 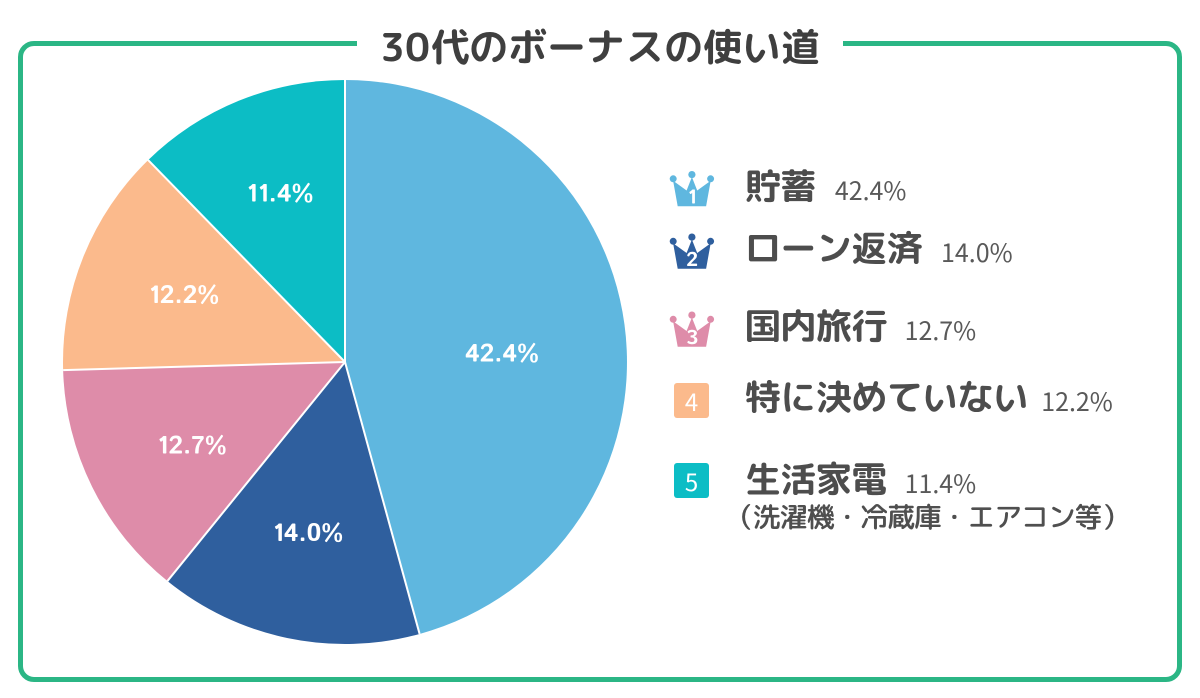 What do you see at coordinates (184, 296) in the screenshot?
I see `svg-text: 12.2%` at bounding box center [184, 296].